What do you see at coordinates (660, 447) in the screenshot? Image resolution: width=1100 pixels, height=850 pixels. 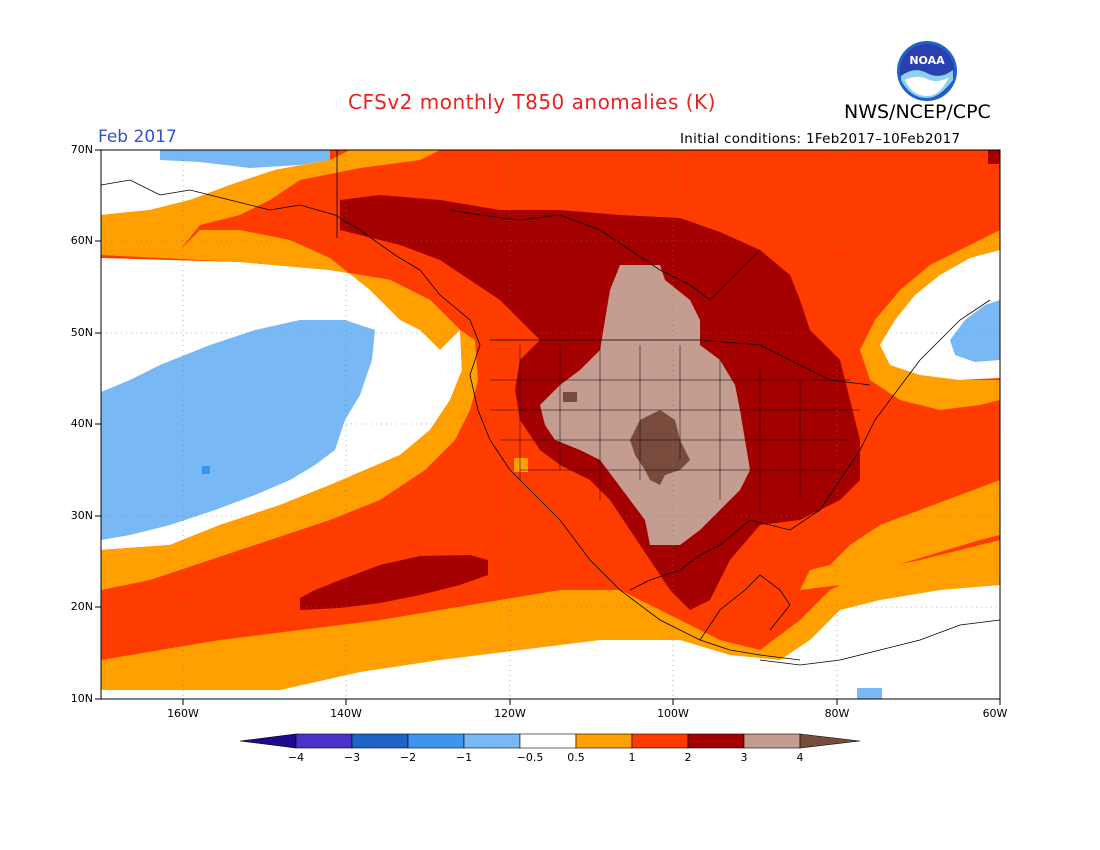 I see `anomaly-region-extreme-warm` at bounding box center [660, 447].